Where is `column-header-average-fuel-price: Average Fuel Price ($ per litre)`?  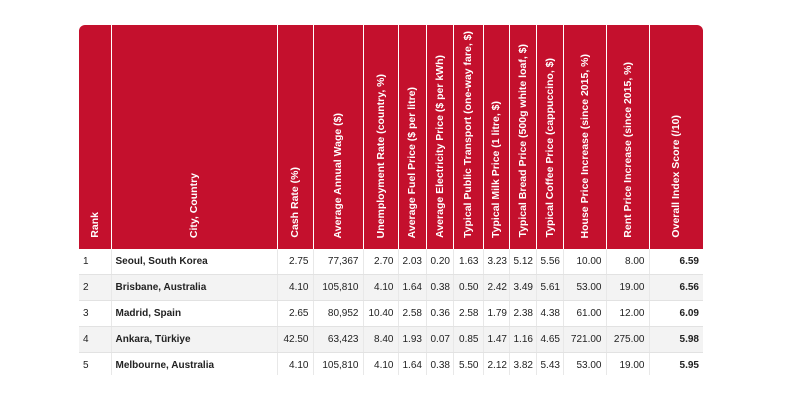 column-header-average-fuel-price: Average Fuel Price ($ per litre) is located at coordinates (412, 137).